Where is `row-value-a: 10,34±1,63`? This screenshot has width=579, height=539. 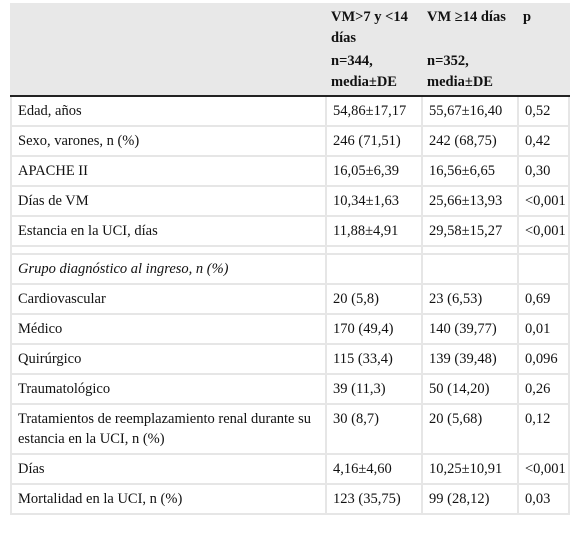 row-value-a: 10,34±1,63 is located at coordinates (375, 202).